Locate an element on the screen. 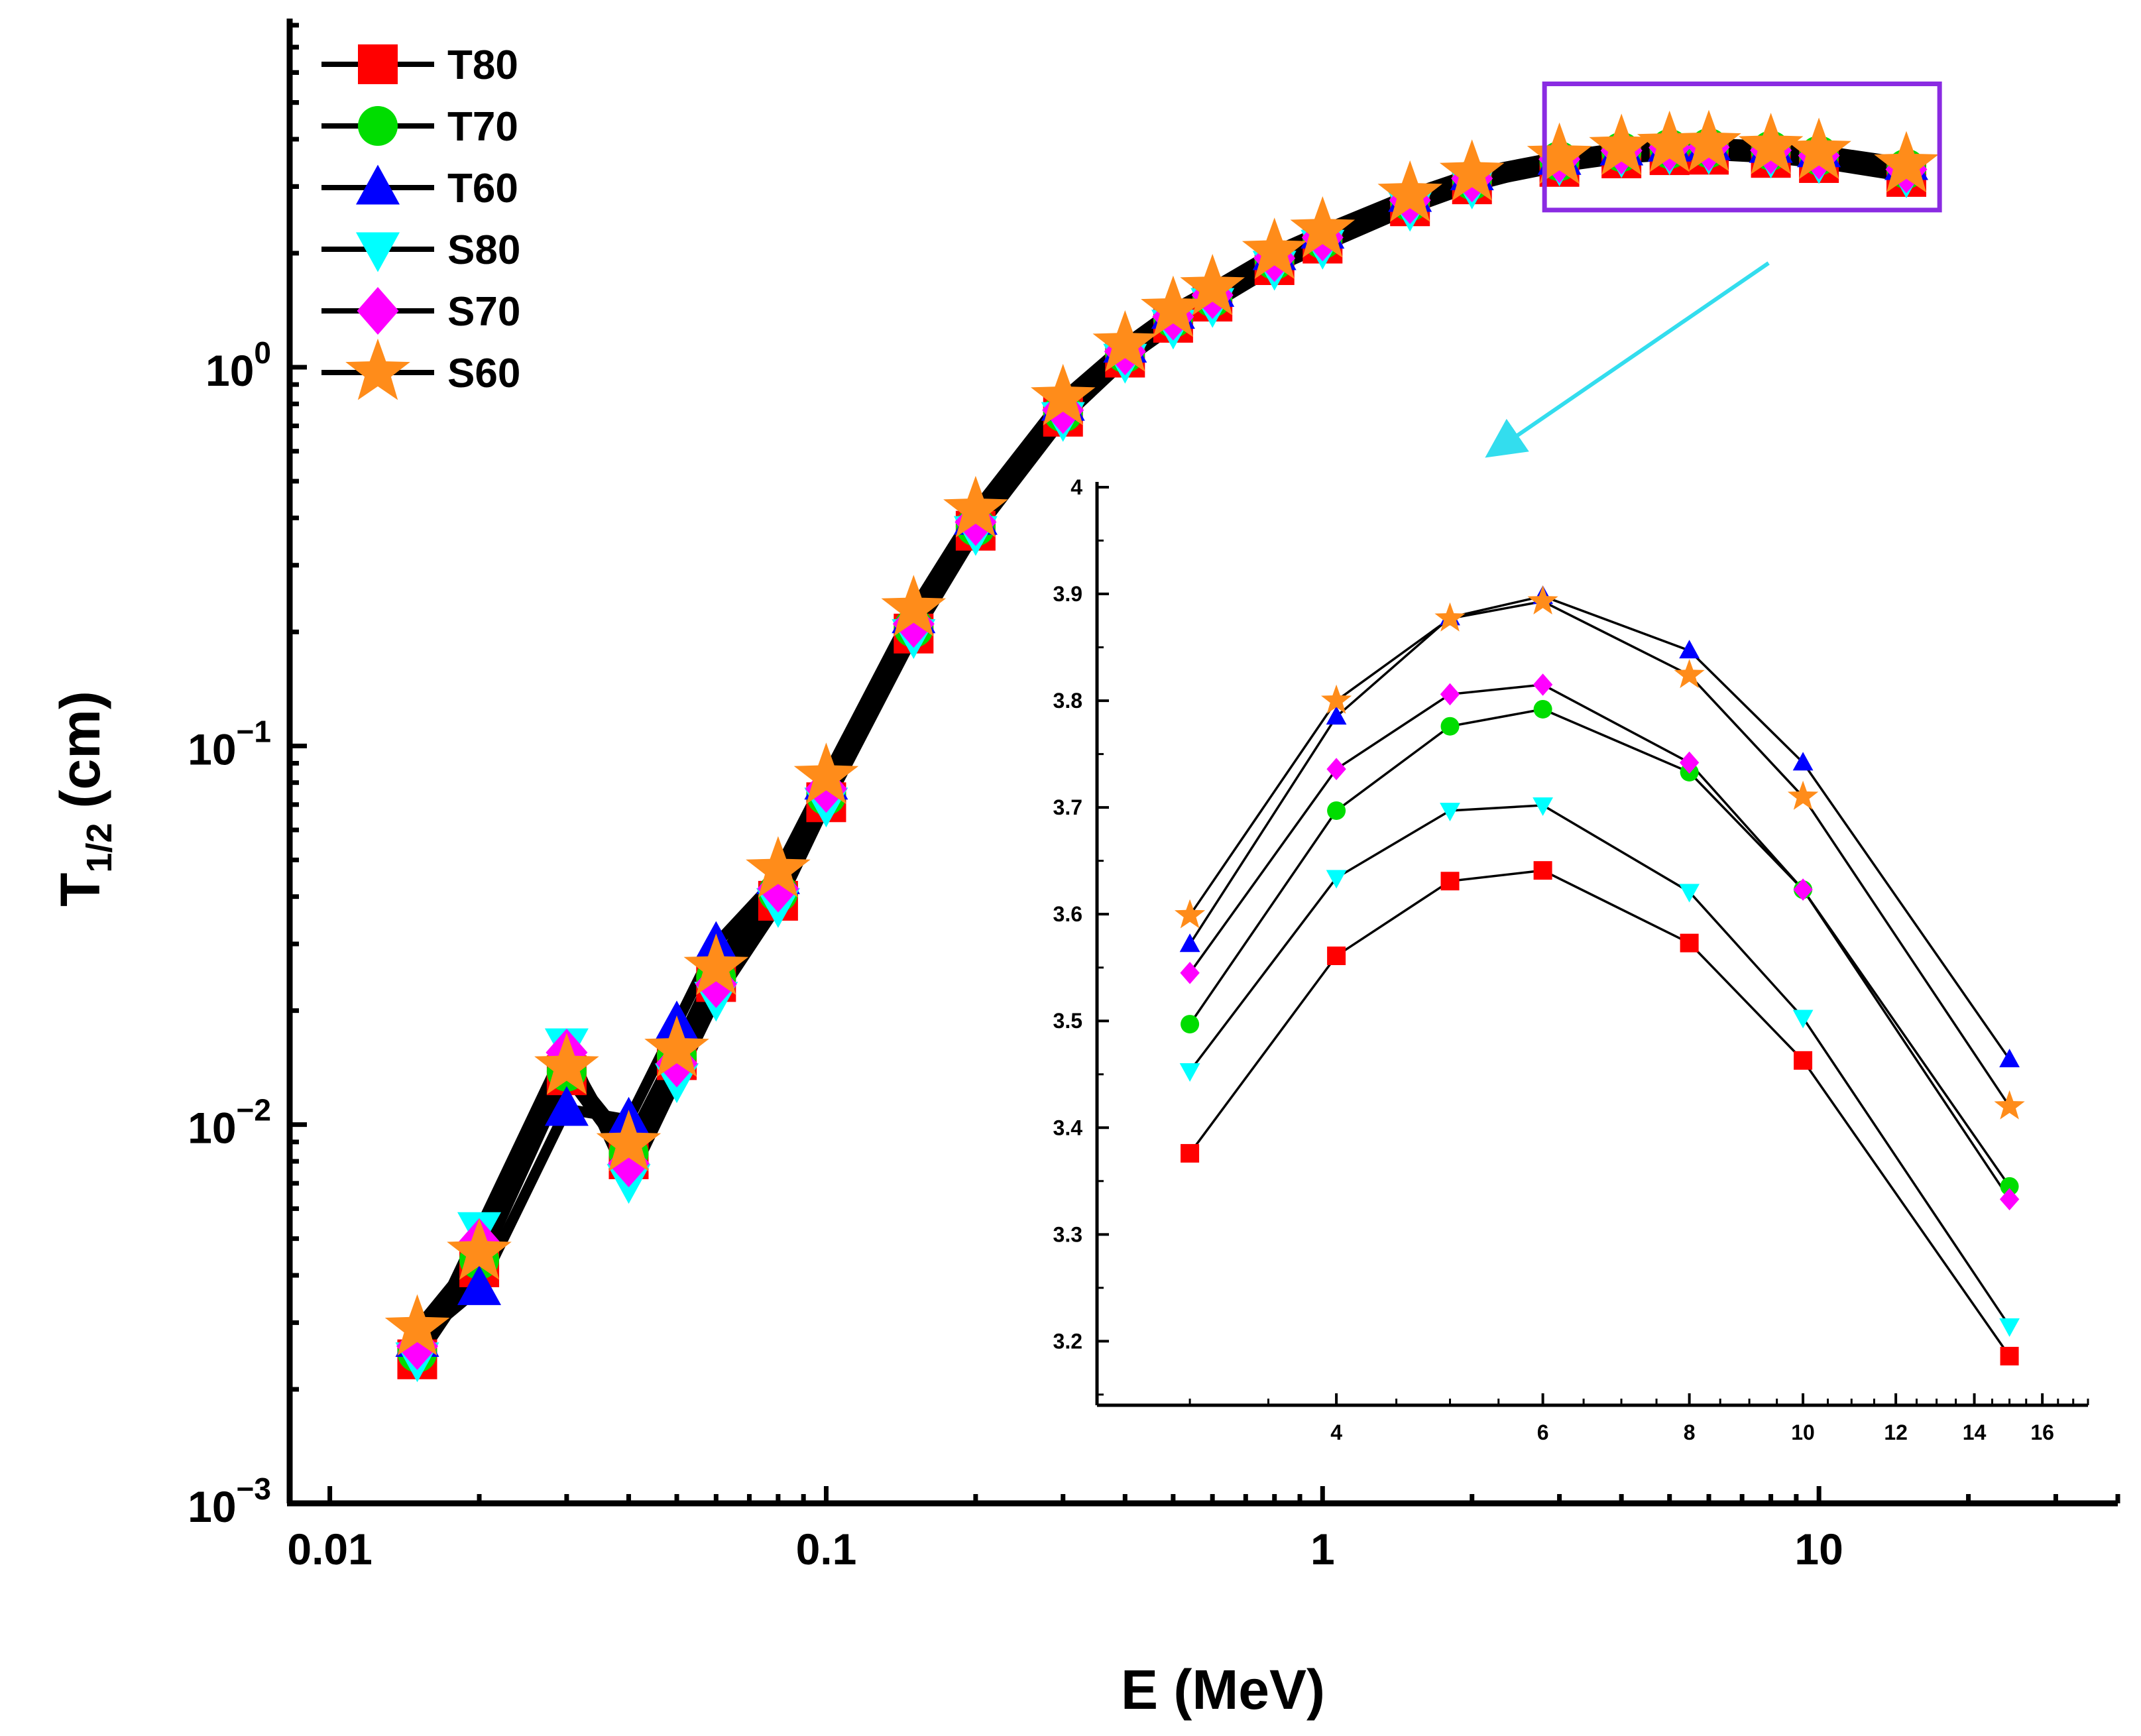 The height and width of the screenshot is (1736, 2141). legend-label: T60 is located at coordinates (482, 188).